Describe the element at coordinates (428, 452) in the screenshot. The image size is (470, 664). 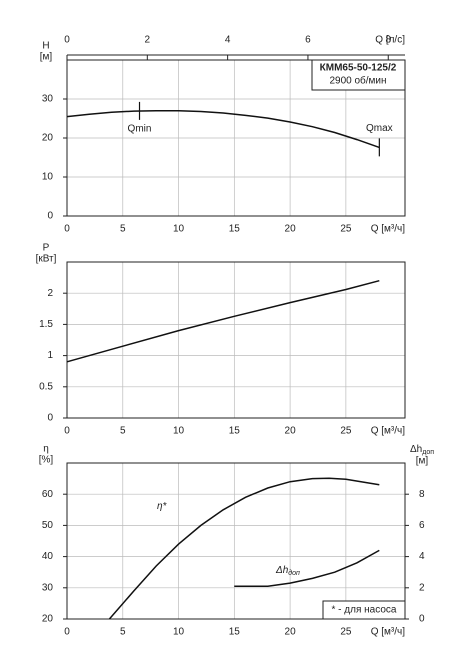
I see `y2-axis-label-sub: доп` at that location.